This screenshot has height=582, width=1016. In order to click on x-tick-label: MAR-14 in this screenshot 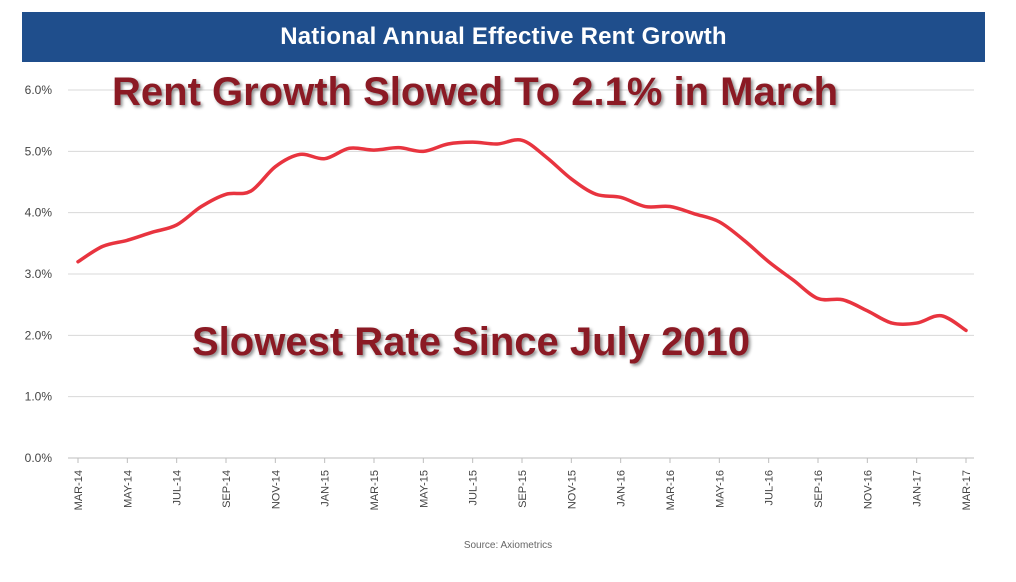, I will do `click(79, 490)`.